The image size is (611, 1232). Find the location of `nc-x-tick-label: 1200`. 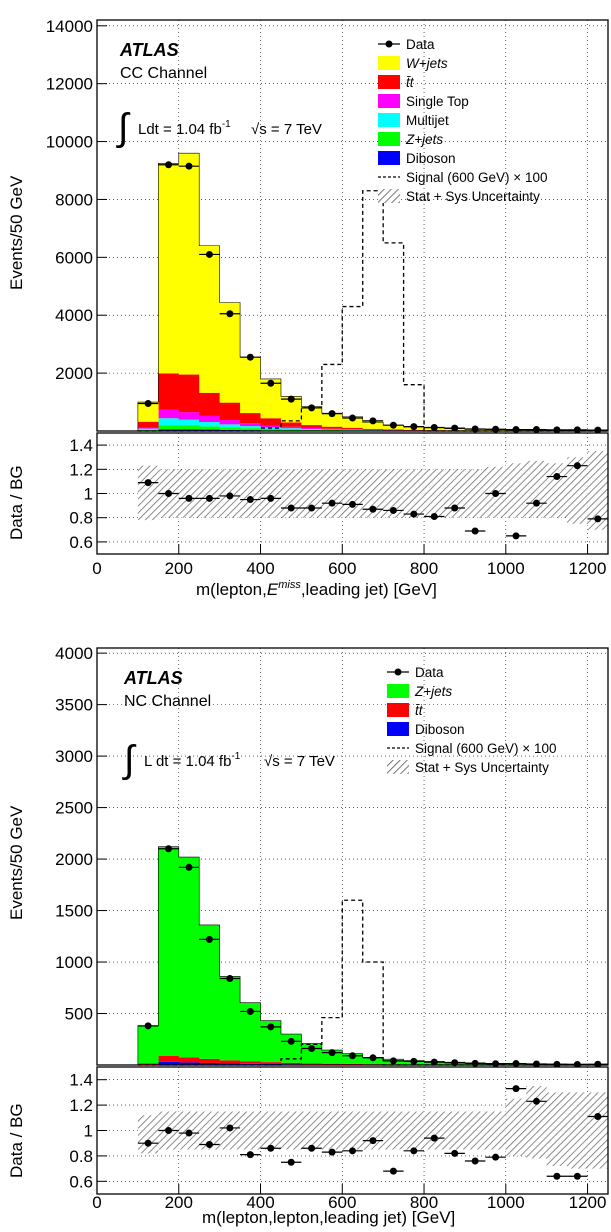

nc-x-tick-label: 1200 is located at coordinates (588, 1202).